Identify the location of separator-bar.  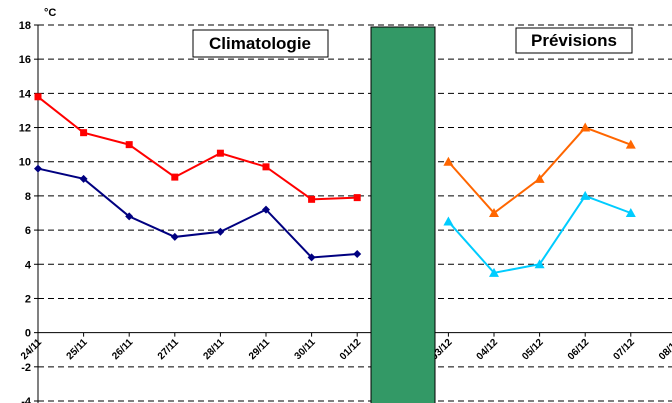
(403, 214).